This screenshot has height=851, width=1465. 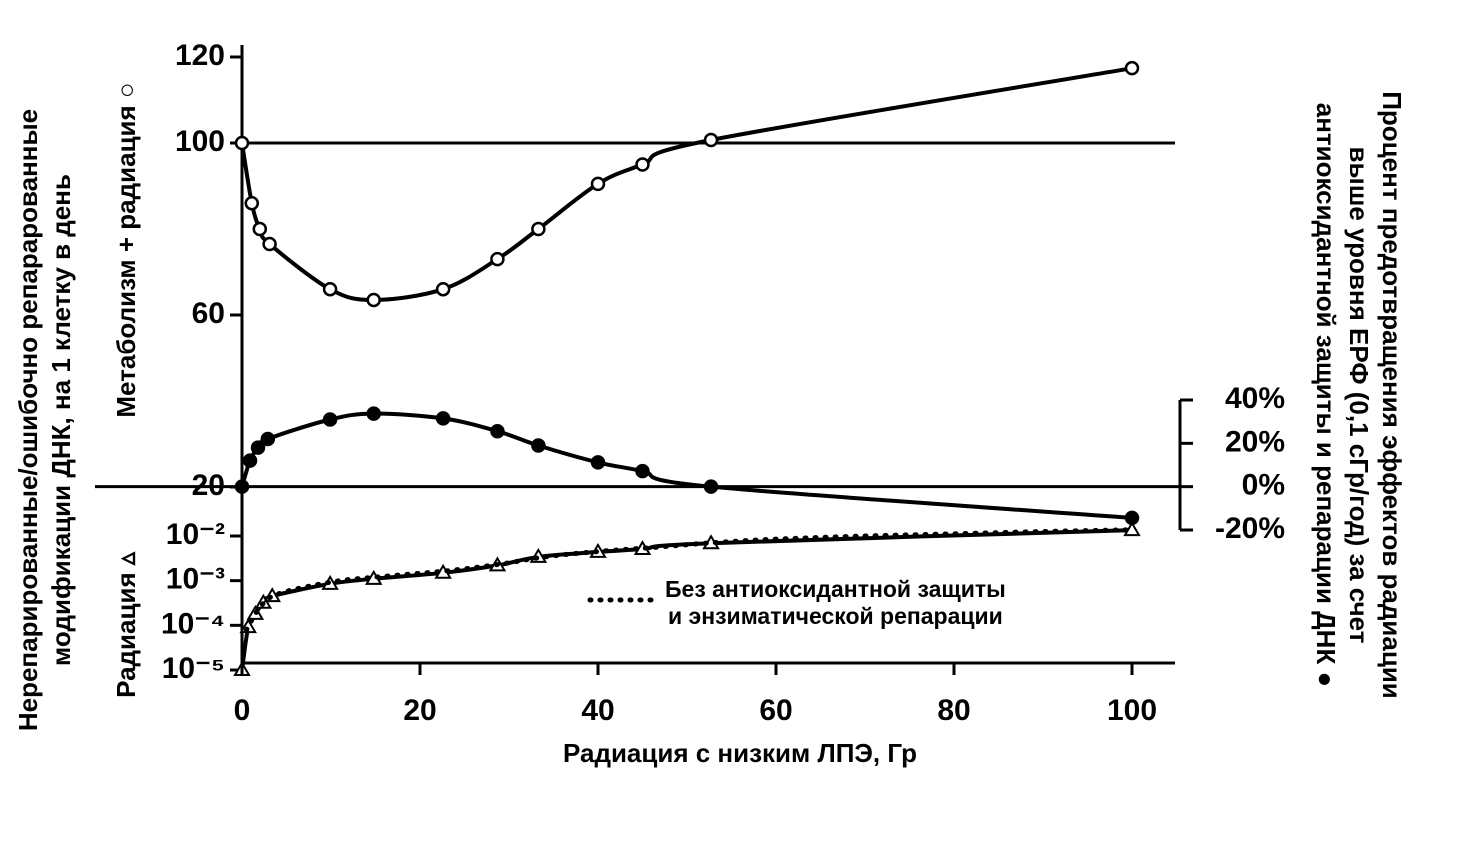 I want to click on legend-label: Без антиоксидантной защиты, so click(x=835, y=589).